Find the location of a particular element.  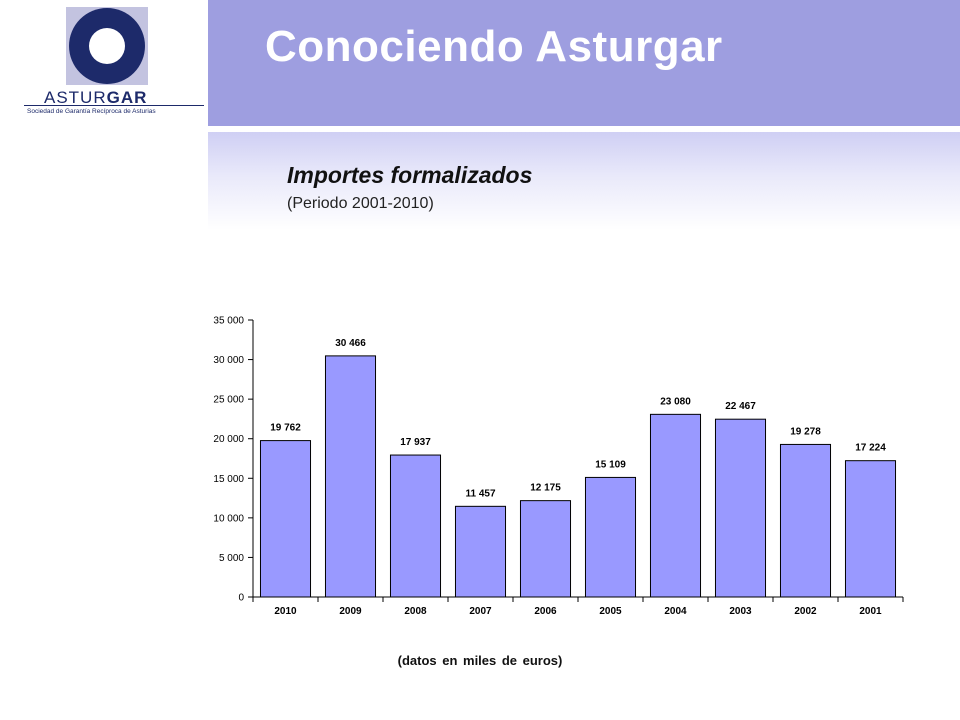

bar-value-label: 23 080 is located at coordinates (675, 401).